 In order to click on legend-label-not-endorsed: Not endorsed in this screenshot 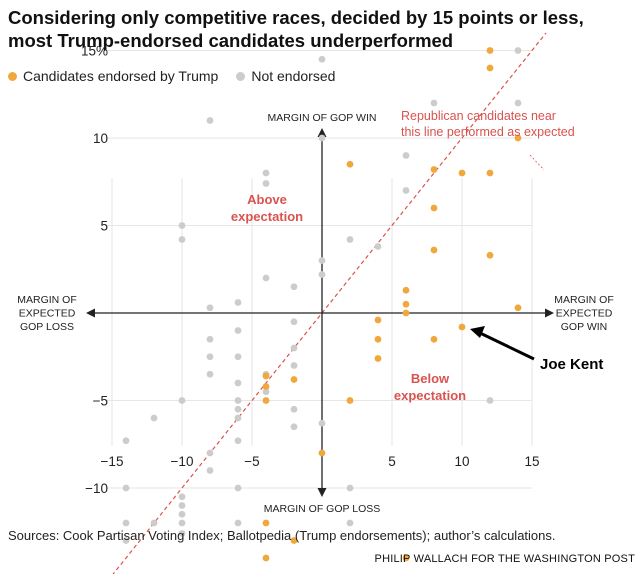, I will do `click(293, 76)`.